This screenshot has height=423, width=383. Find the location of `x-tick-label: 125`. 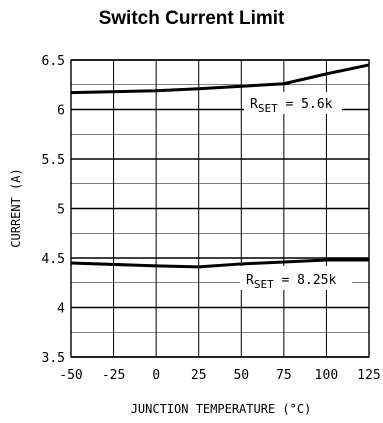

x-tick-label: 125 is located at coordinates (368, 375).